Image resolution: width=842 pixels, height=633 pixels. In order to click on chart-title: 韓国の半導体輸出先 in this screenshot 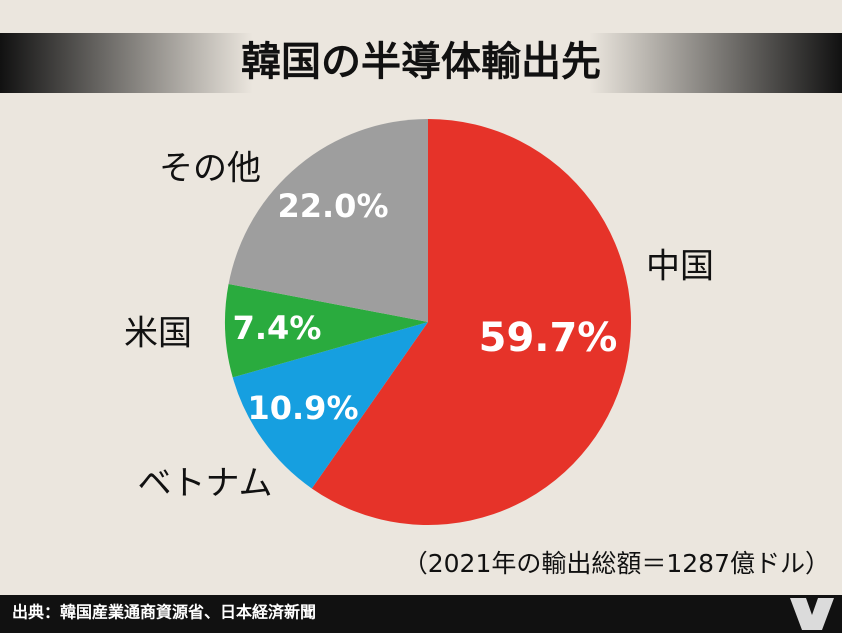, I will do `click(421, 62)`.